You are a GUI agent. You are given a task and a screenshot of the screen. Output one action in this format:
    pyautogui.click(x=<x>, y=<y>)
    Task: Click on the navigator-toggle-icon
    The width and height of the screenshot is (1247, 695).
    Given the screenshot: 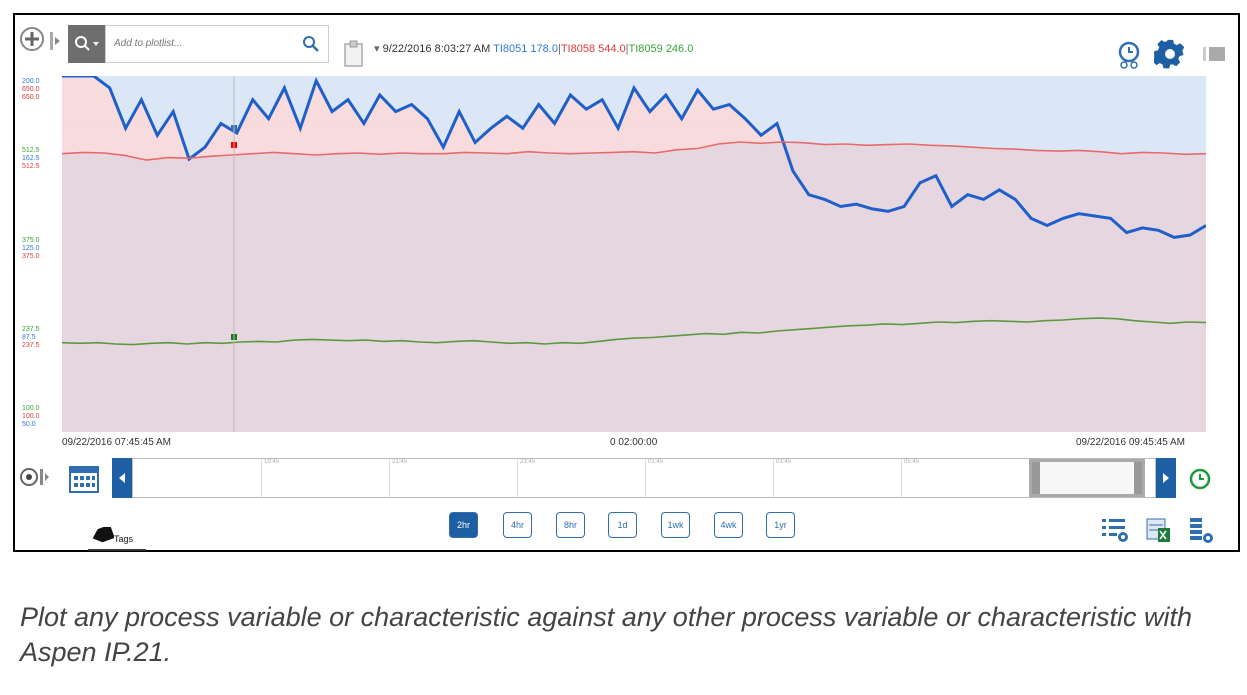 What is the action you would take?
    pyautogui.click(x=34, y=477)
    